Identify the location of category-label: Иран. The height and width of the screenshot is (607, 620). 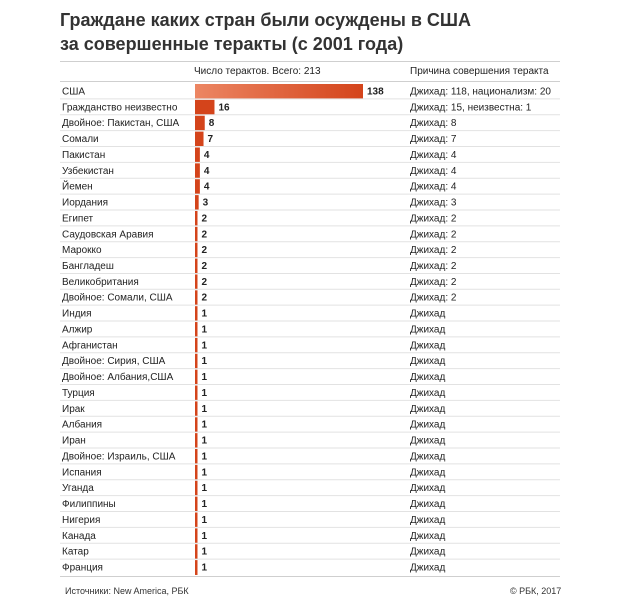
(74, 441).